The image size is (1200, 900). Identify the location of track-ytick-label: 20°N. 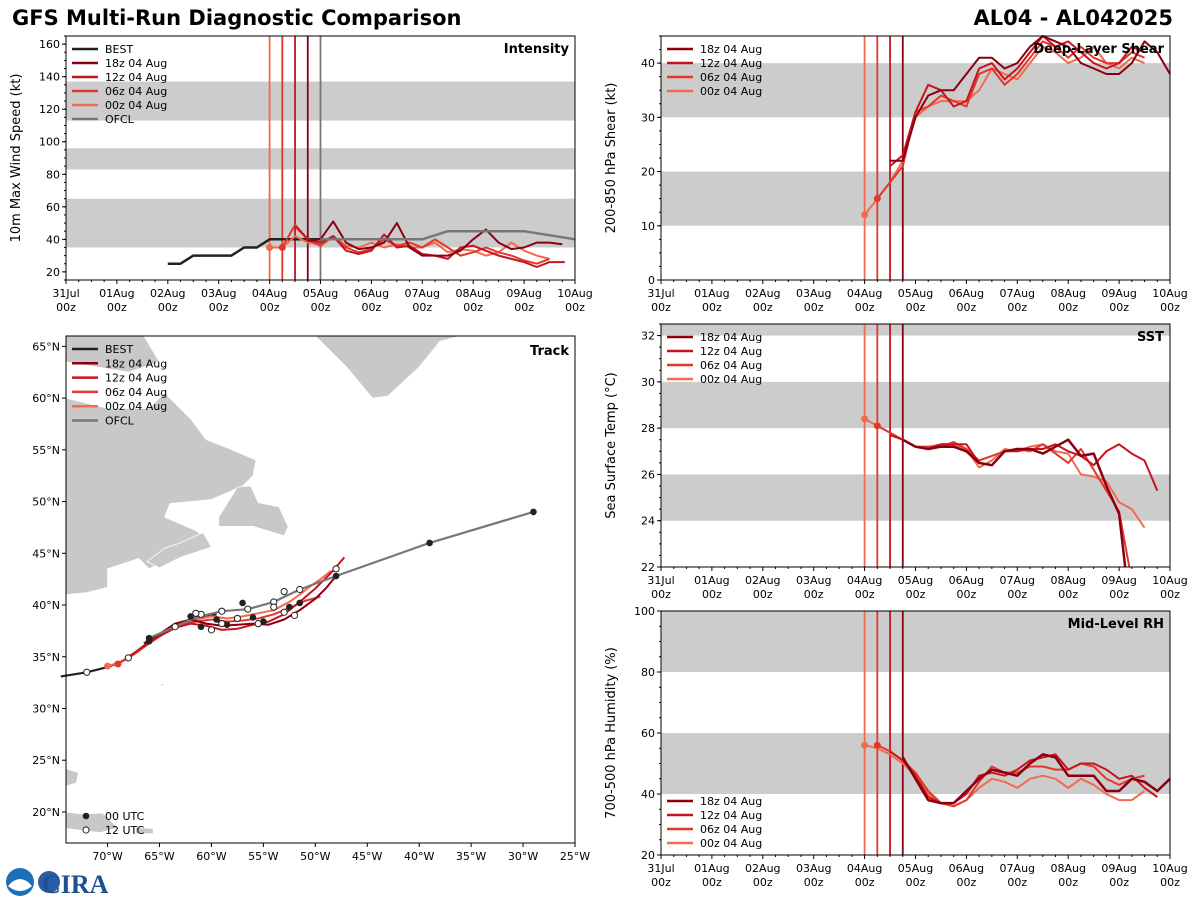
(46, 812).